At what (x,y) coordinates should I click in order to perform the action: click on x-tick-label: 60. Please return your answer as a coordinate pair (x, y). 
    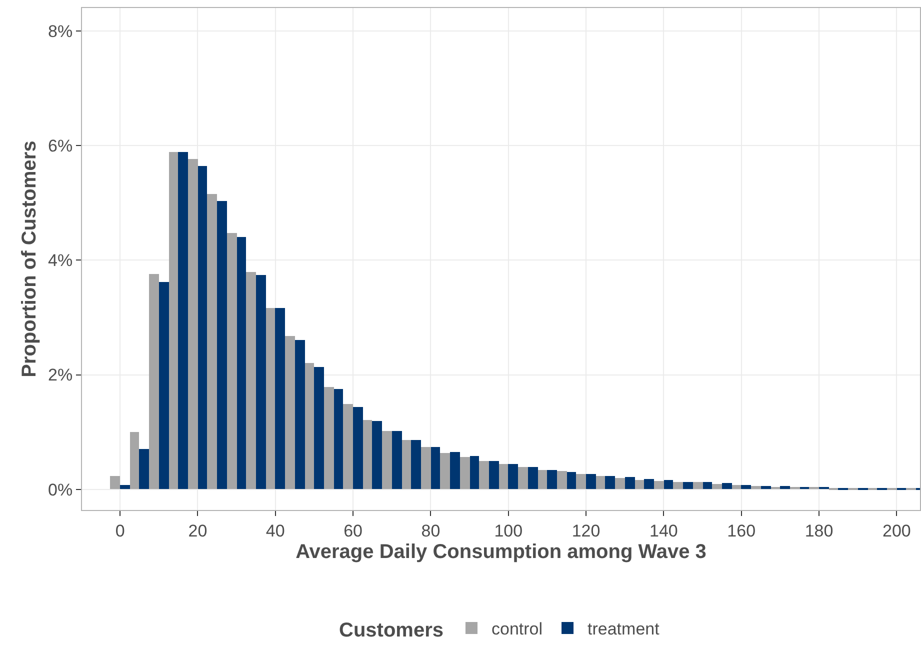
    Looking at the image, I should click on (353, 530).